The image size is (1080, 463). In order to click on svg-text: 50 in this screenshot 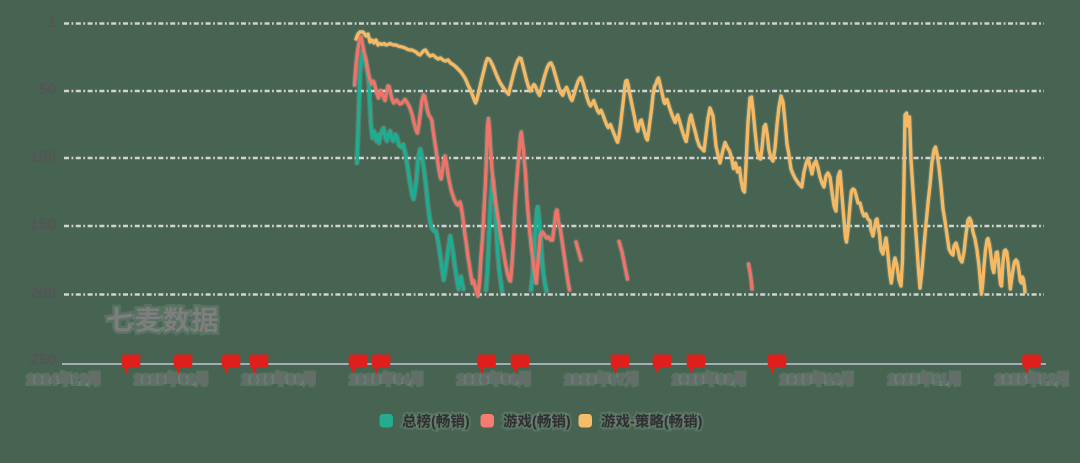, I will do `click(48, 90)`.